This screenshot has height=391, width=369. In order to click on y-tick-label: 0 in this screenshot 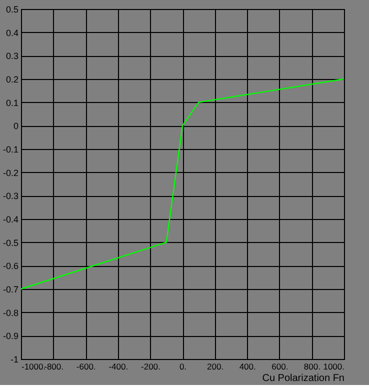, I will do `click(15, 126)`.